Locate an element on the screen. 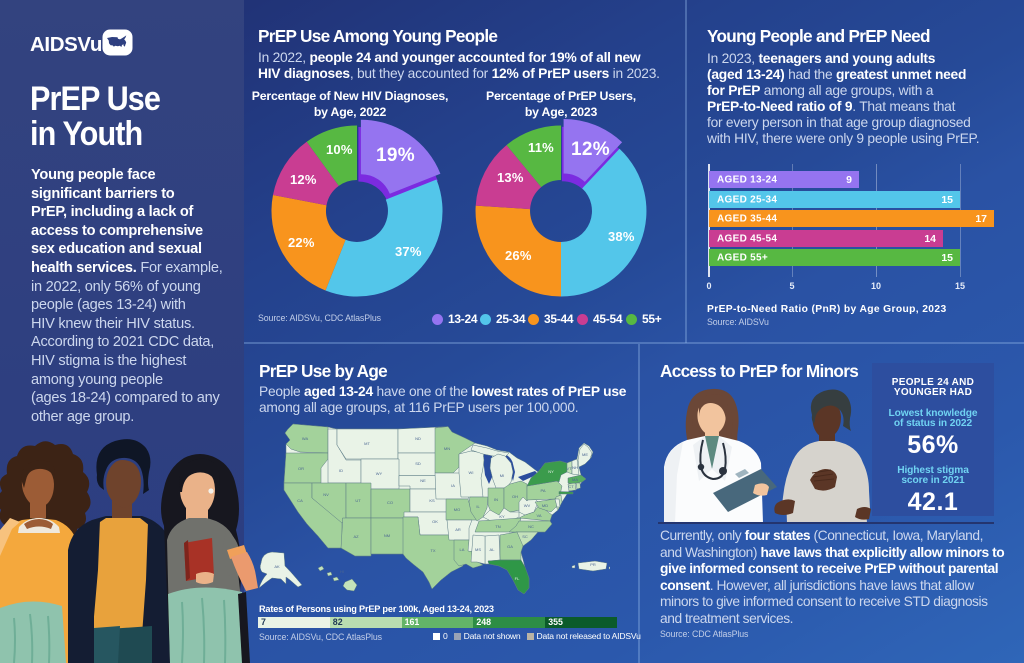 The width and height of the screenshot is (1024, 663). svg-text: IN is located at coordinates (496, 499).